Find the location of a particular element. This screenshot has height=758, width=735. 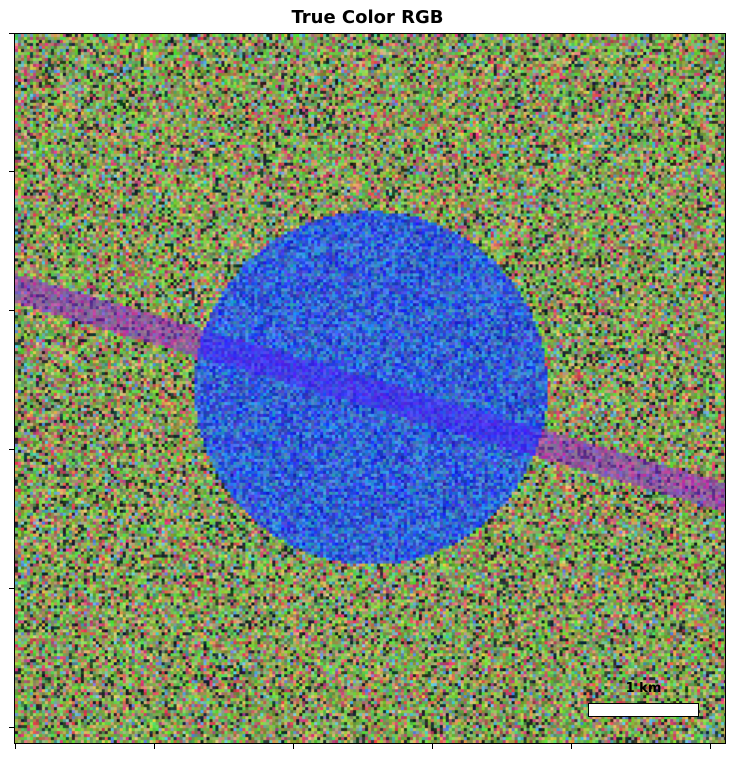

scalebar-label: 1 km is located at coordinates (643, 688).